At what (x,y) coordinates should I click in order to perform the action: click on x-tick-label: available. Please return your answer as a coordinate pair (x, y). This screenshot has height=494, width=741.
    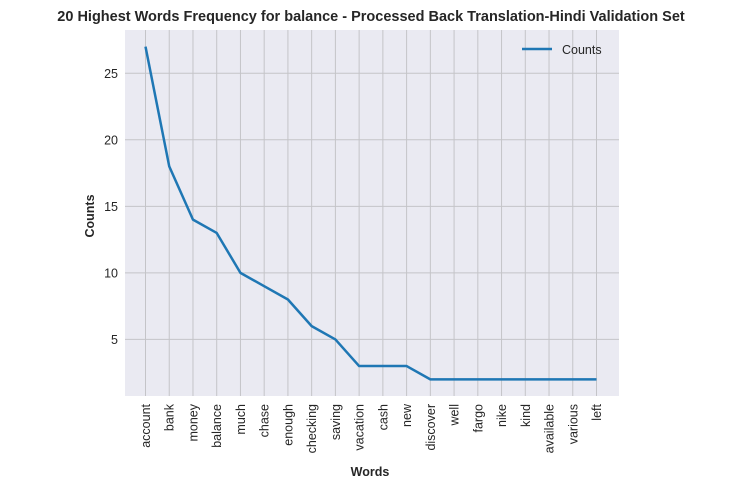
    Looking at the image, I should click on (550, 428).